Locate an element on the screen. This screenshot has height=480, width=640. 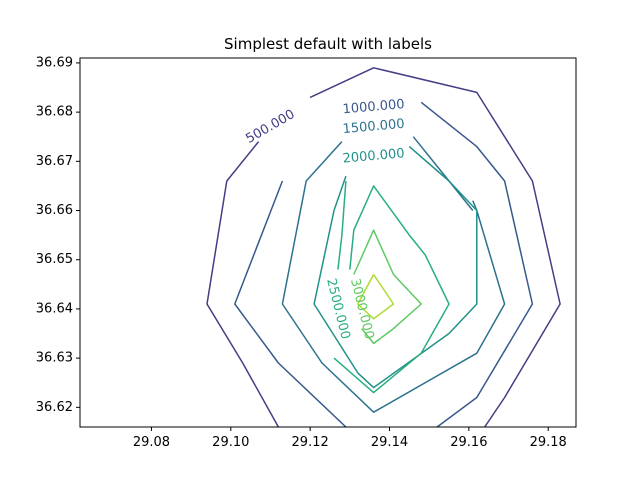
contour-label-1000: 1000.000 is located at coordinates (373, 107).